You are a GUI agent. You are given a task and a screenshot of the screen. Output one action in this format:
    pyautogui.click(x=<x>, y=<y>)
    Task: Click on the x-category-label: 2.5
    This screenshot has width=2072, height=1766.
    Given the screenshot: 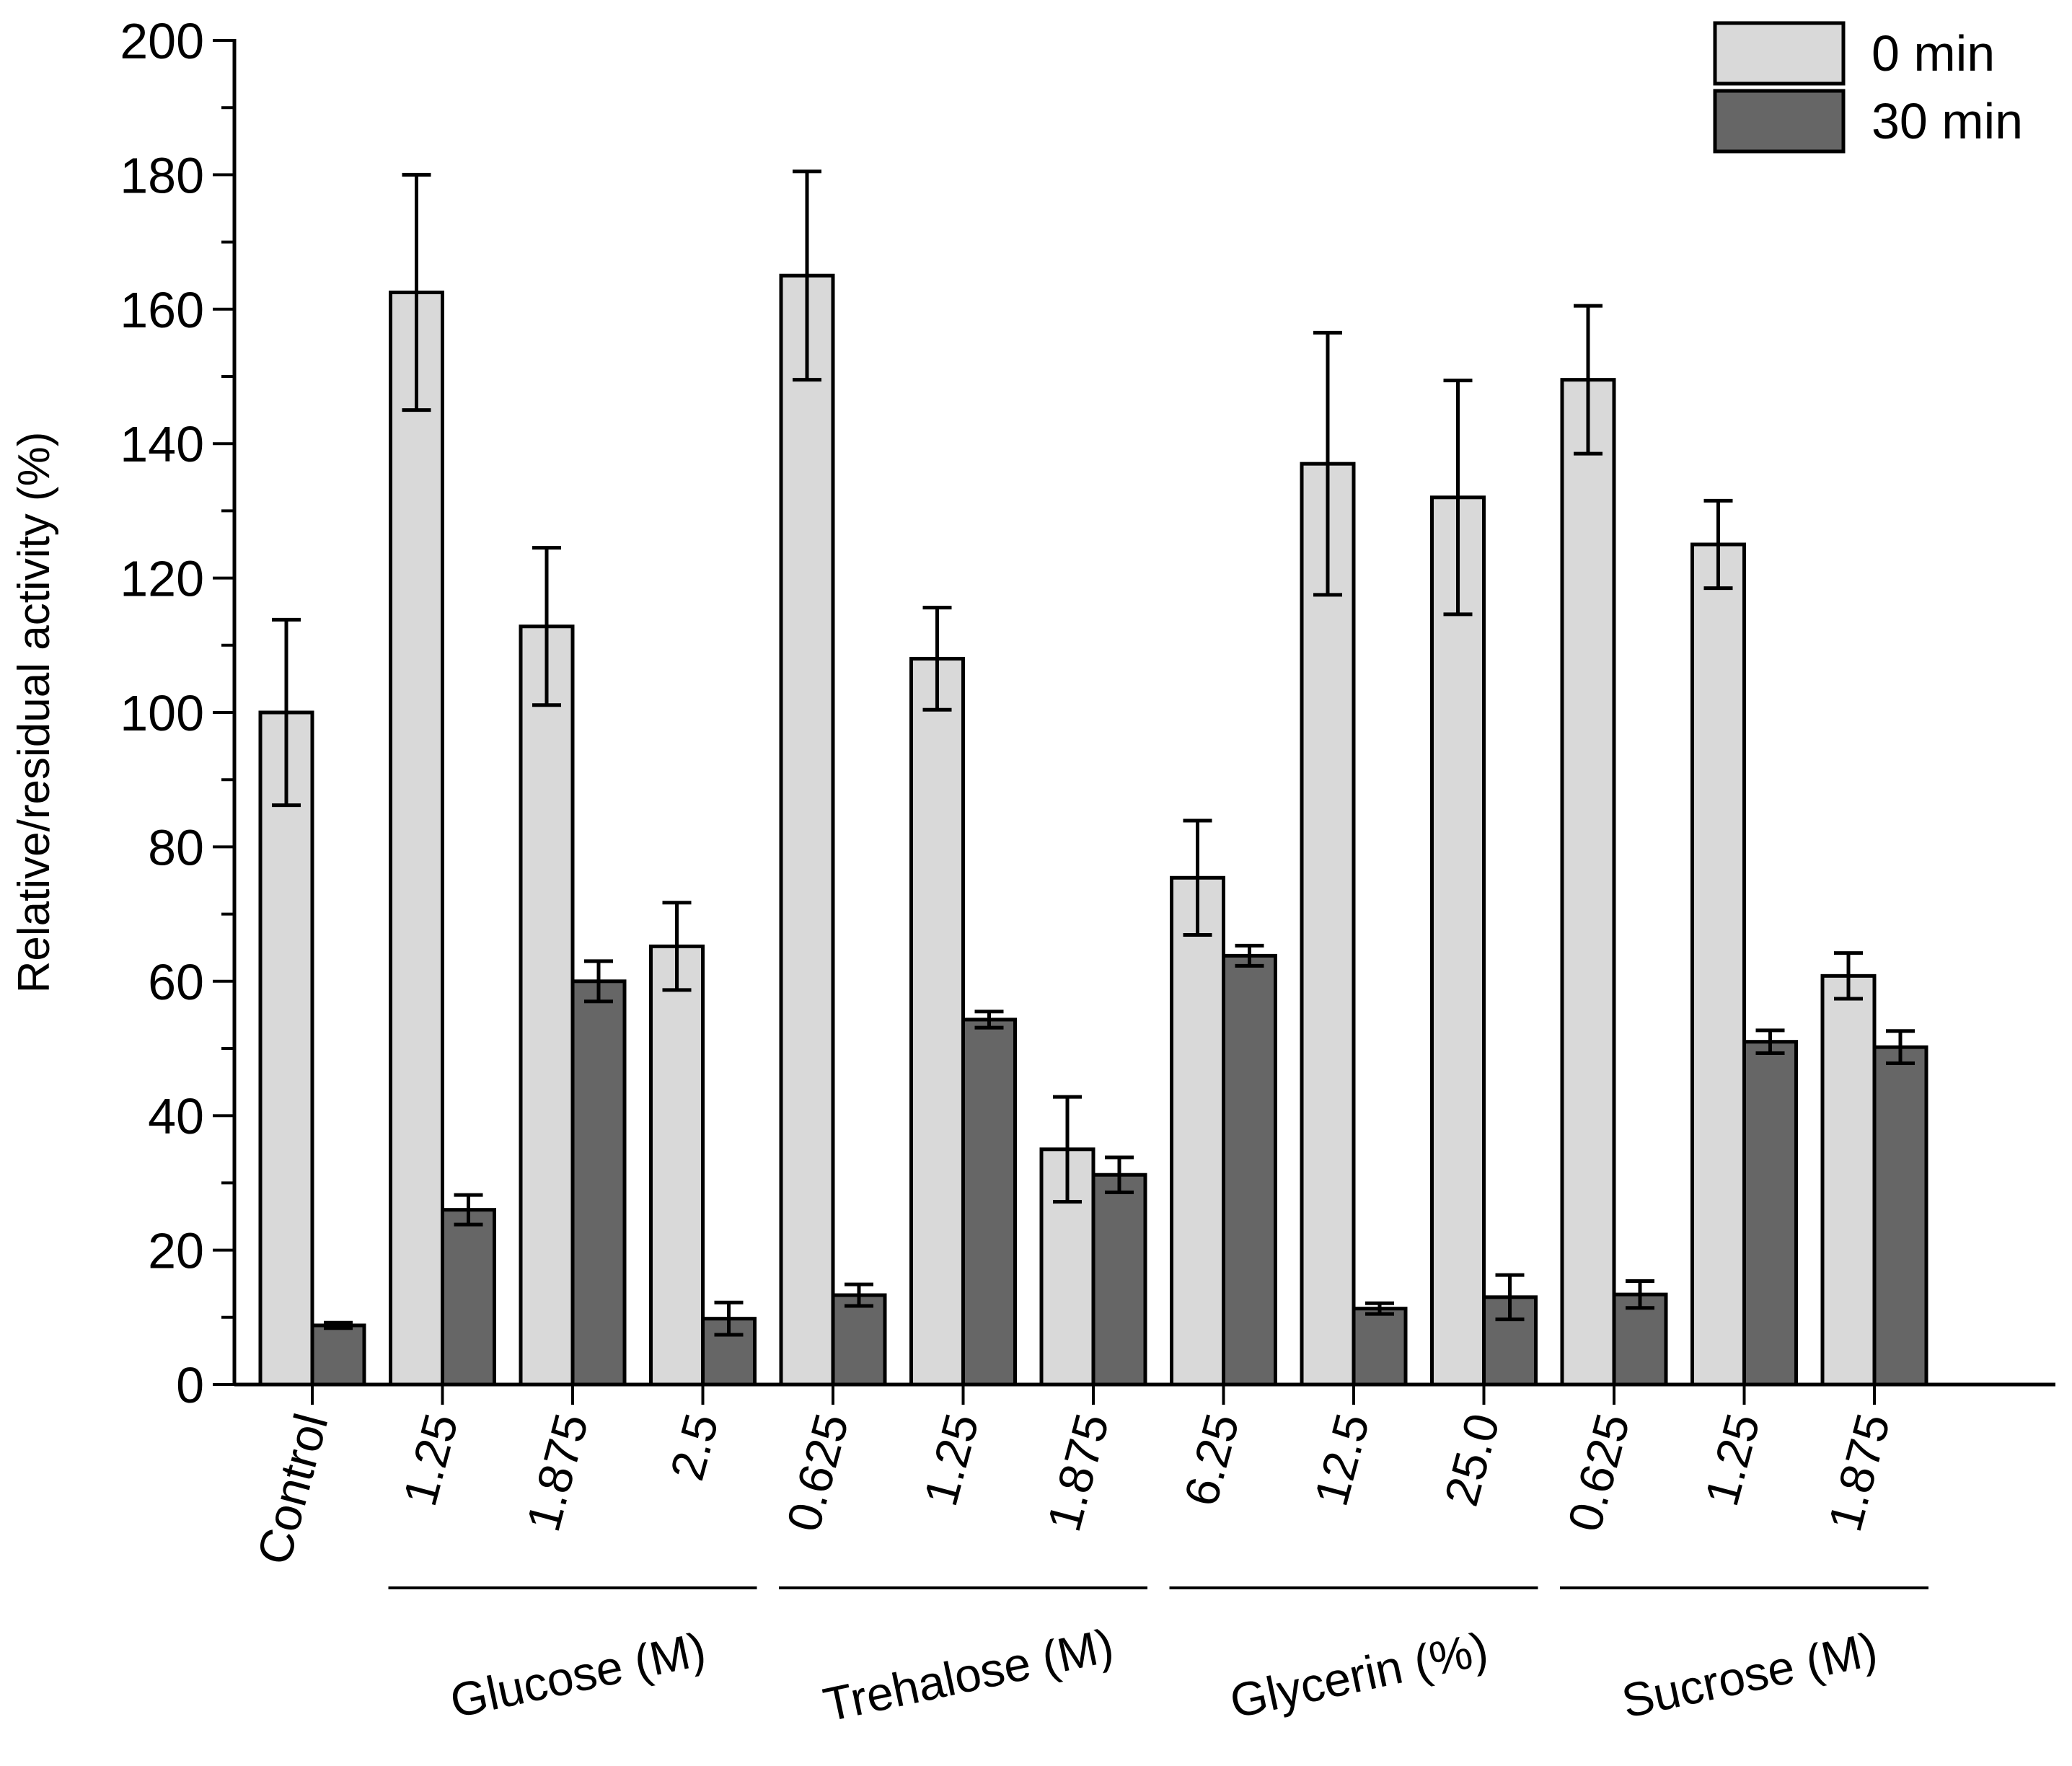 What is the action you would take?
    pyautogui.click(x=694, y=1447)
    